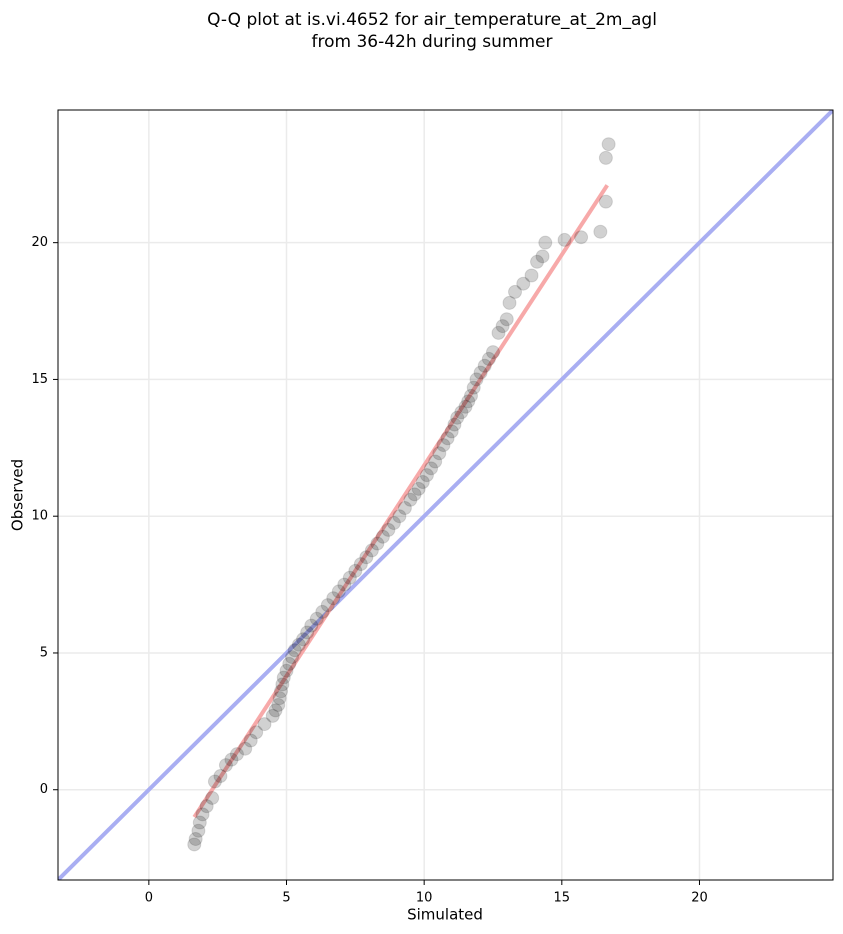 The width and height of the screenshot is (843, 934). Describe the element at coordinates (149, 898) in the screenshot. I see `x-tick-label: 0` at that location.